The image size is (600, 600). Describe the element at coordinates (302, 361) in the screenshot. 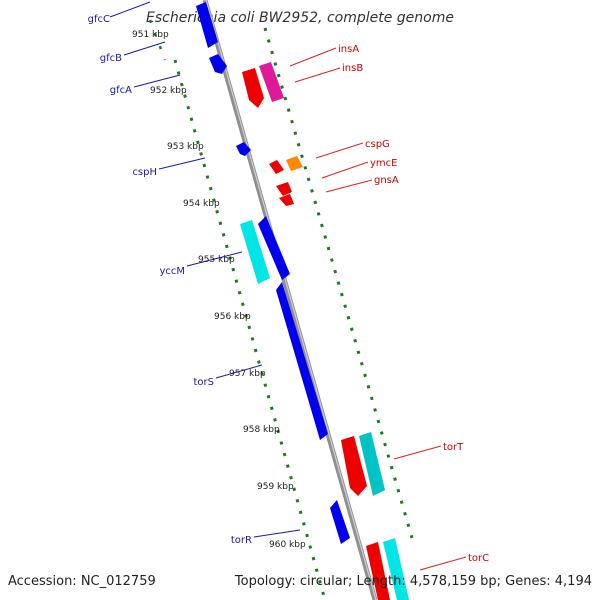

I see `gene-torS` at that location.